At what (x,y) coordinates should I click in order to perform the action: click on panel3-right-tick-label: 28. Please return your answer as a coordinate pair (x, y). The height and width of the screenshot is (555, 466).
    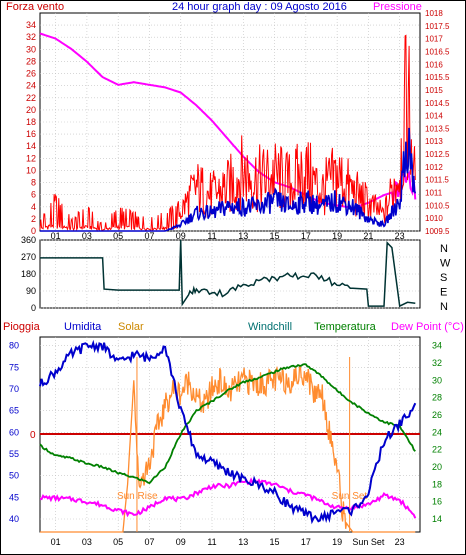
    Looking at the image, I should click on (437, 398).